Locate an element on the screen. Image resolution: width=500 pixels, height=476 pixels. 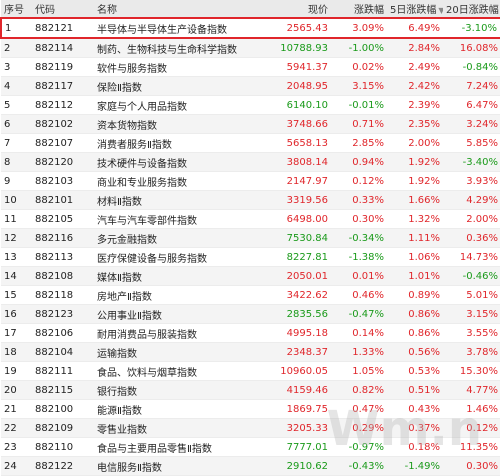
row-chg5: 2.49% is located at coordinates (415, 67).